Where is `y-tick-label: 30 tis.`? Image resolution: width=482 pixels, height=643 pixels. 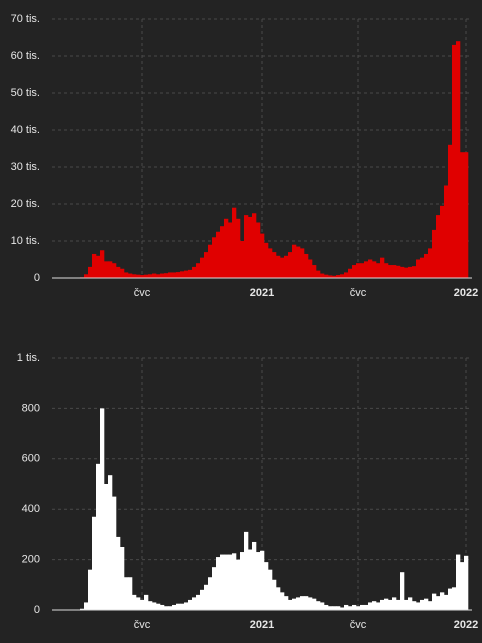 y-tick-label: 30 tis. is located at coordinates (25, 167).